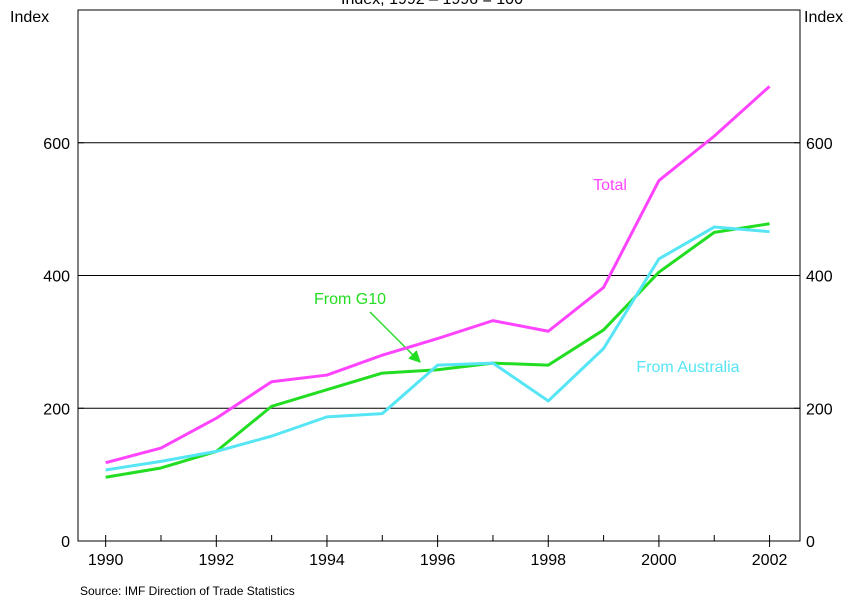 The image size is (864, 604). What do you see at coordinates (659, 560) in the screenshot?
I see `x-tick-label: 2000` at bounding box center [659, 560].